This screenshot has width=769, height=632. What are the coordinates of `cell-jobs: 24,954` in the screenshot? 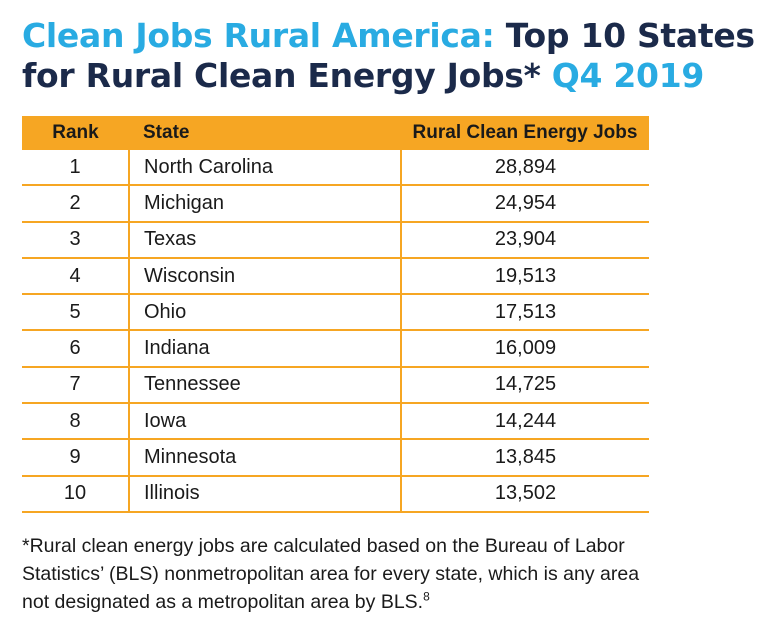 It's located at (524, 204).